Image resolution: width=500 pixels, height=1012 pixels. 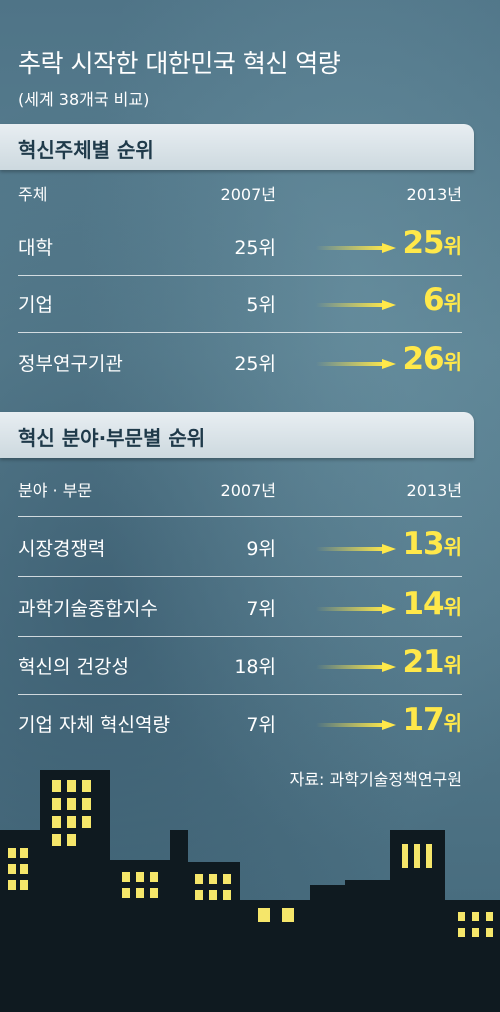 I want to click on source-note: 자료: 과학기술정책연구원, so click(x=375, y=779).